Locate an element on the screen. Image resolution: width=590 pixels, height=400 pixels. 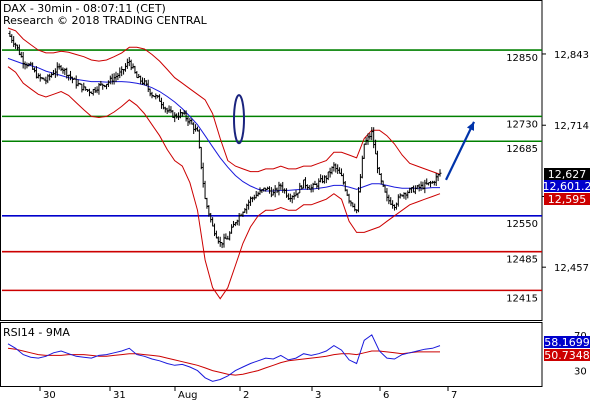
x-tick-label: 6 is located at coordinates (386, 395).